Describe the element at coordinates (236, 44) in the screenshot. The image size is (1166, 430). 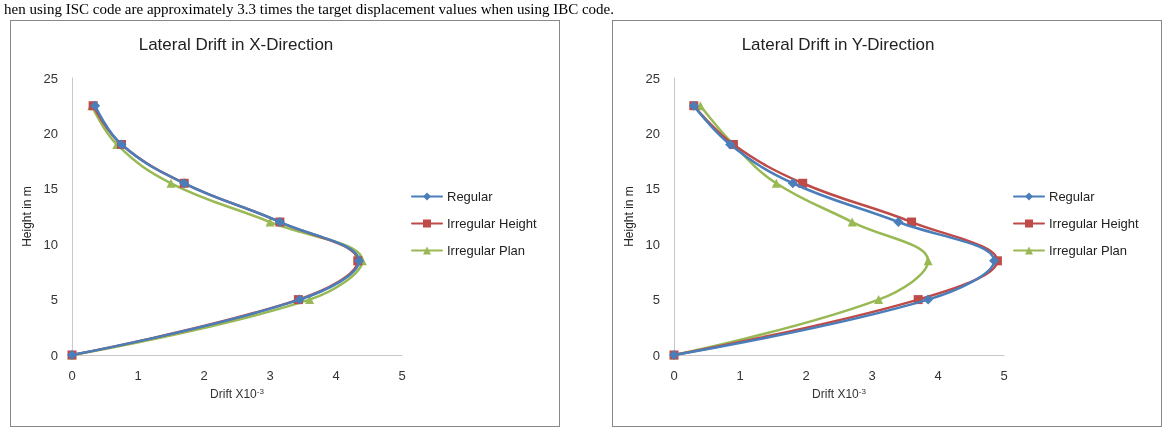
I see `chart-title: Lateral Drift in X-Direction` at that location.